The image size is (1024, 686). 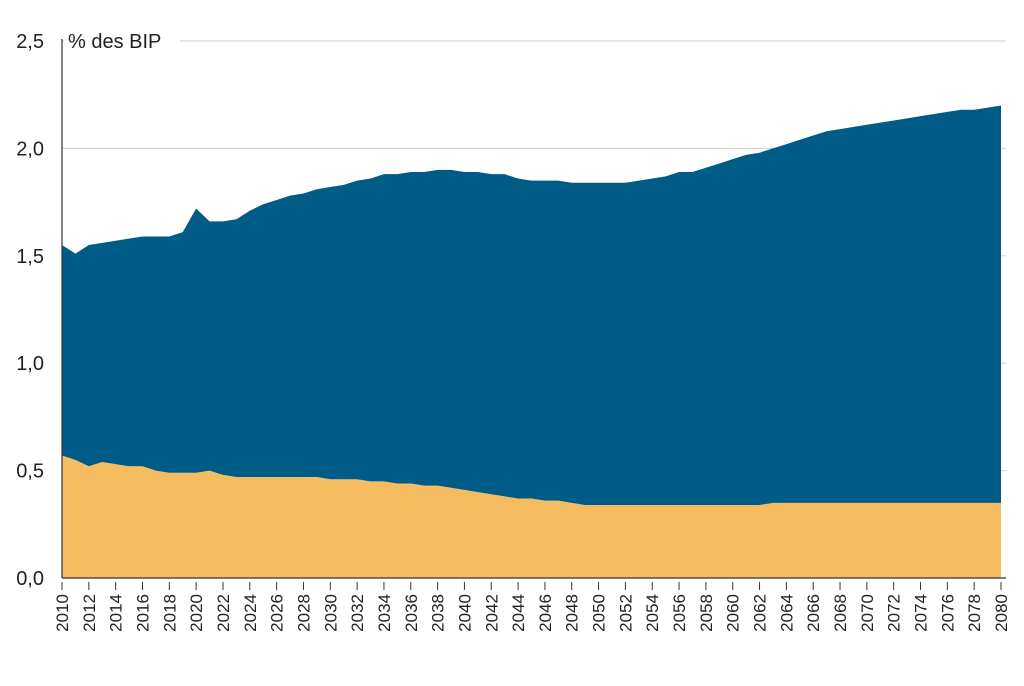 What do you see at coordinates (277, 613) in the screenshot?
I see `x-tick-label: 2026` at bounding box center [277, 613].